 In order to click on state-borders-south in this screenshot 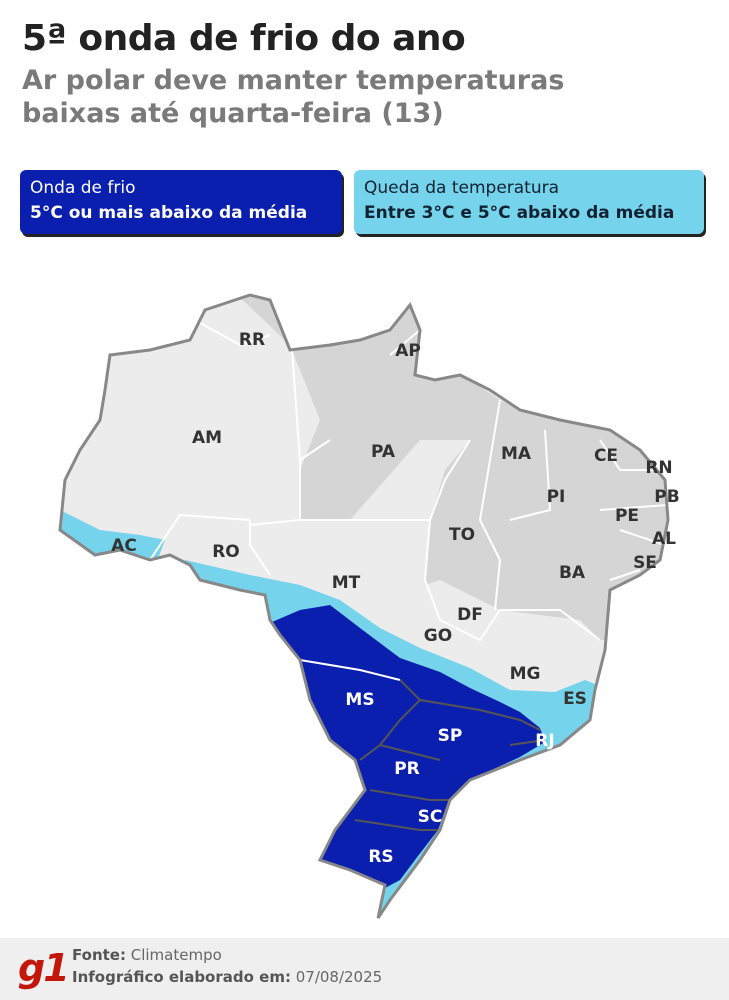, I will do `click(450, 755)`.